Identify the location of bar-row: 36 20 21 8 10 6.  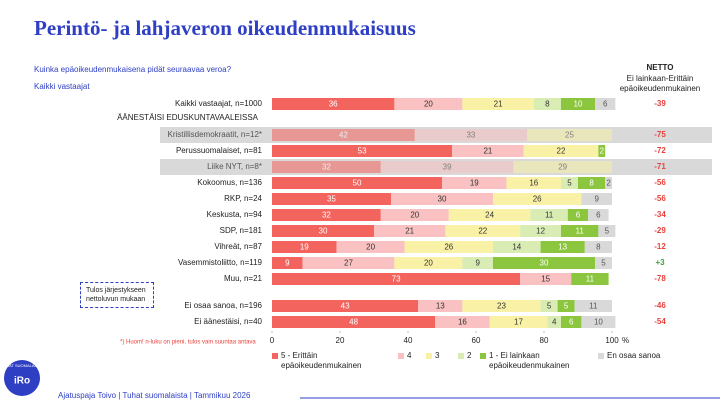
(444, 104).